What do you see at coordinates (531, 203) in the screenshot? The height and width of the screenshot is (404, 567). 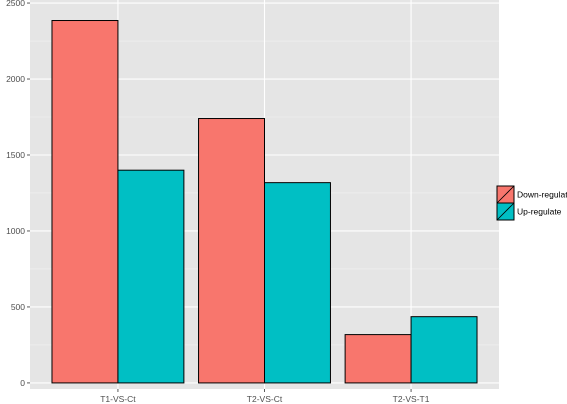 I see `legend: Down-regulate Up-regulate` at bounding box center [531, 203].